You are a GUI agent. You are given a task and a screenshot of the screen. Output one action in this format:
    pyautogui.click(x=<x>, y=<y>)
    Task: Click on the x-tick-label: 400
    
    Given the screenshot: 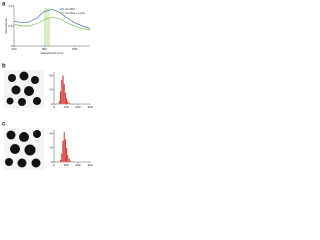 What is the action you would take?
    pyautogui.click(x=13, y=49)
    